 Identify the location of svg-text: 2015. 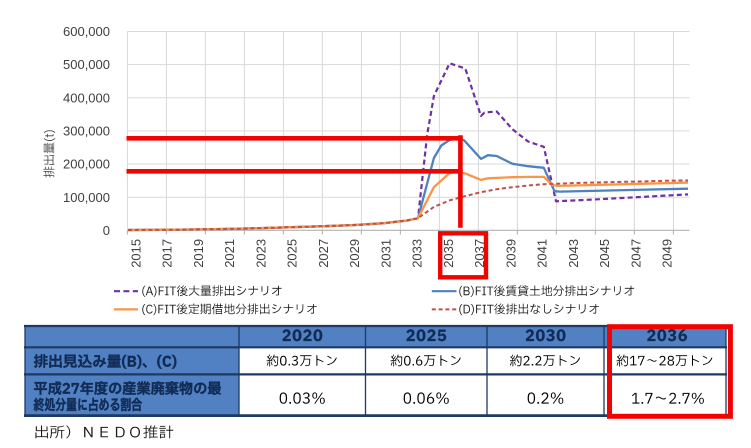
(136, 253).